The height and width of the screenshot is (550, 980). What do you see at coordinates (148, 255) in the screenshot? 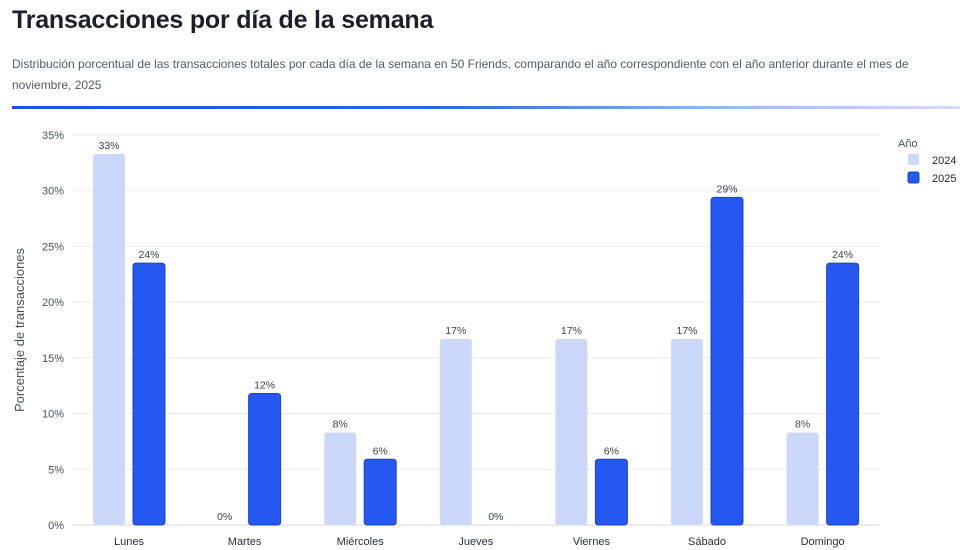
I see `data-label-2025-lunes: 24%` at bounding box center [148, 255].